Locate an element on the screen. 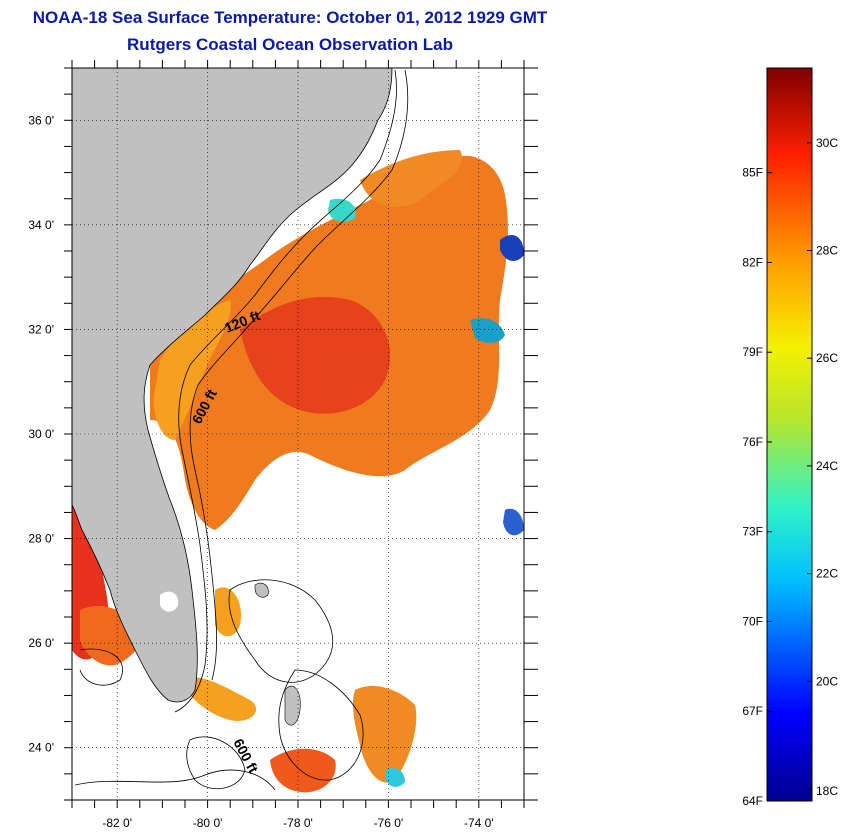 The height and width of the screenshot is (832, 849). colorbar-c-label: 22C is located at coordinates (827, 574).